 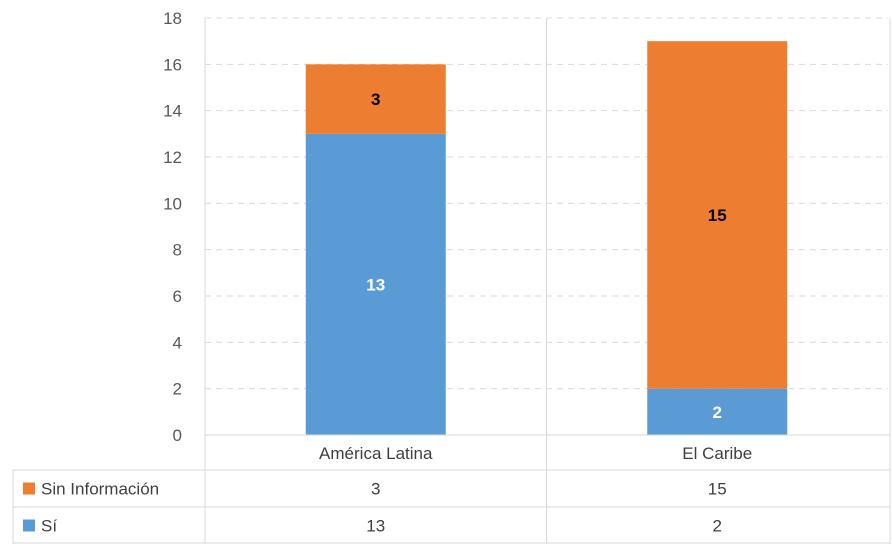 I want to click on data-label: 3, so click(x=375, y=99).